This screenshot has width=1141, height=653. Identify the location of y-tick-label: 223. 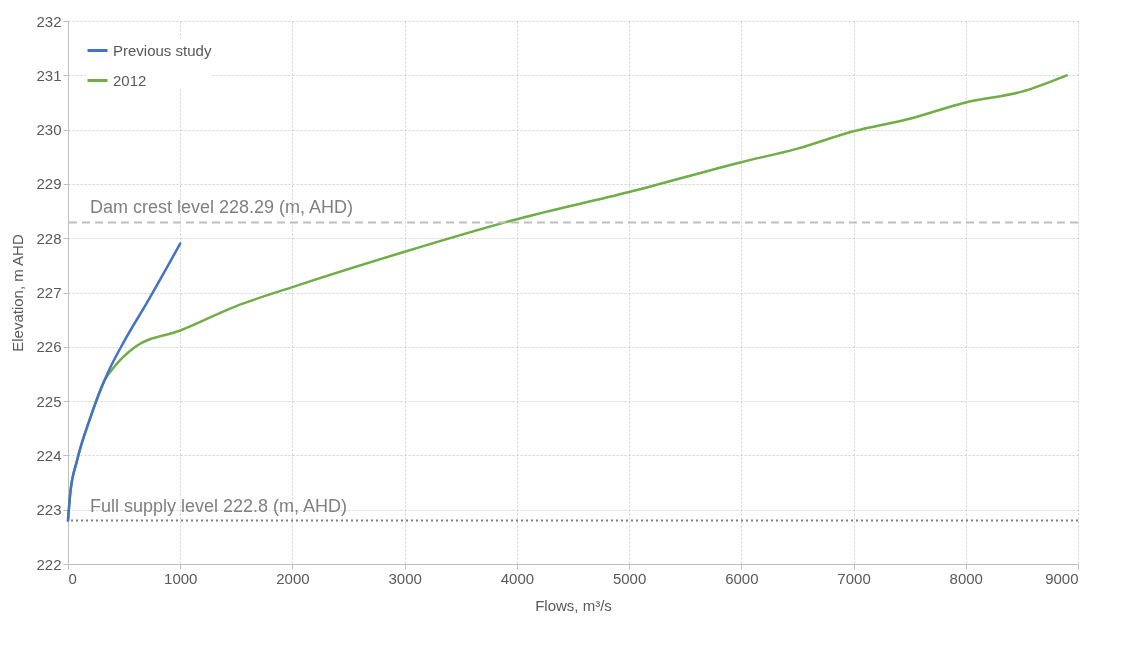
(49, 510).